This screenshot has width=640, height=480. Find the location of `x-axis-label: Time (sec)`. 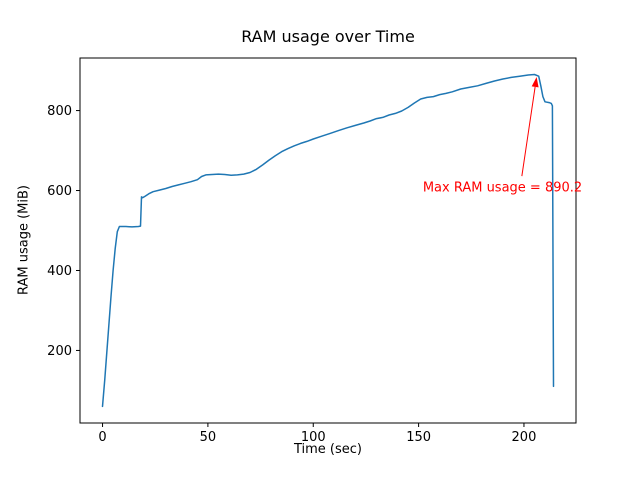

x-axis-label: Time (sec) is located at coordinates (327, 449).